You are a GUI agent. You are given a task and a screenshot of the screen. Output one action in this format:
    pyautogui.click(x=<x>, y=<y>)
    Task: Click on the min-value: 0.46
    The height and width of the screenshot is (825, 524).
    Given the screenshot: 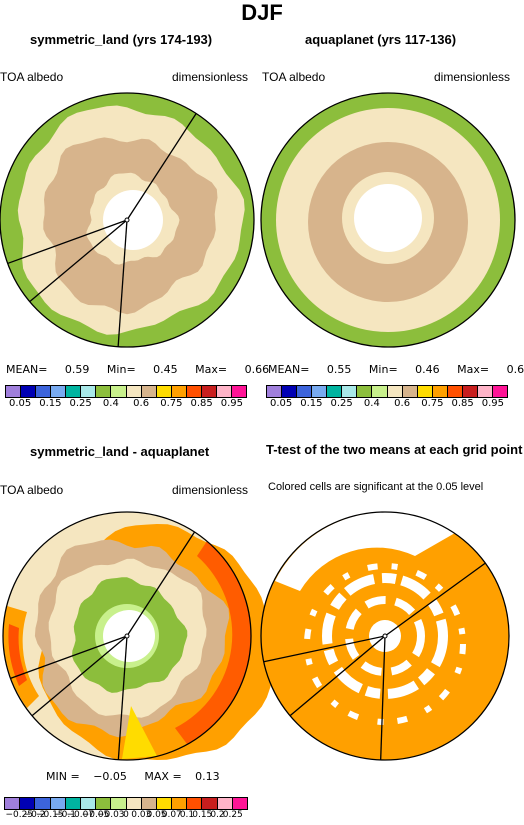 What is the action you would take?
    pyautogui.click(x=427, y=369)
    